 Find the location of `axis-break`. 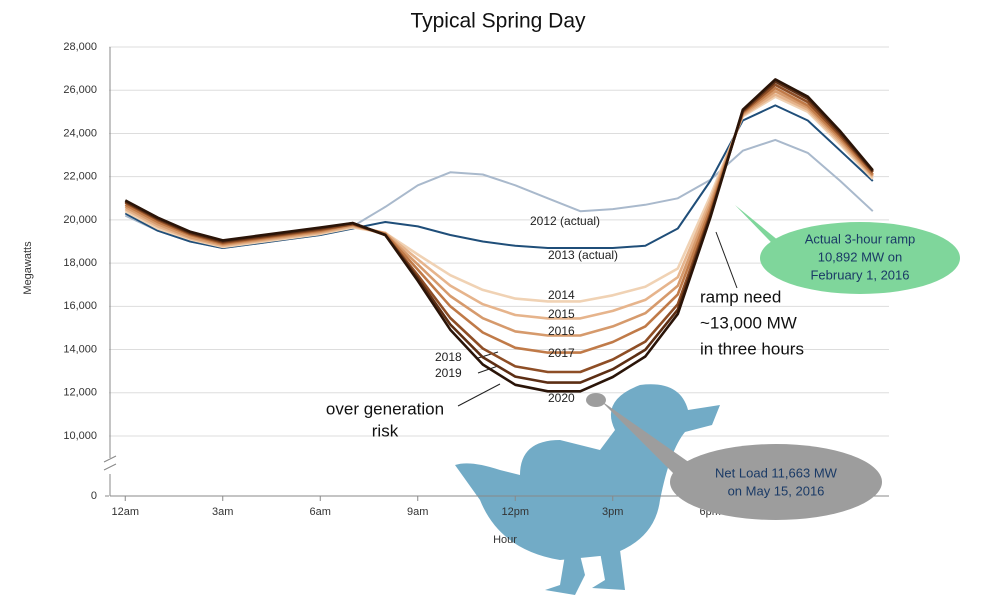

axis-break is located at coordinates (110, 463).